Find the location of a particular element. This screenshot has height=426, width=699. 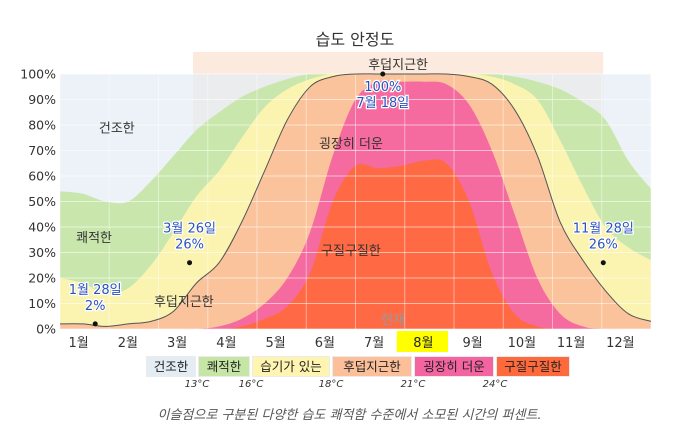

area-label: 후덥지근한 is located at coordinates (184, 302).